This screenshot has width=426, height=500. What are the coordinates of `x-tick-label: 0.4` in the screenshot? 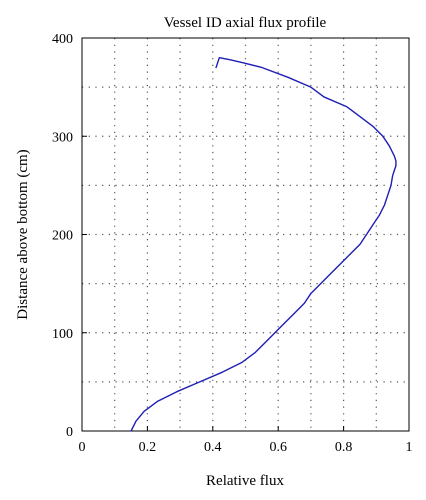 It's located at (213, 447).